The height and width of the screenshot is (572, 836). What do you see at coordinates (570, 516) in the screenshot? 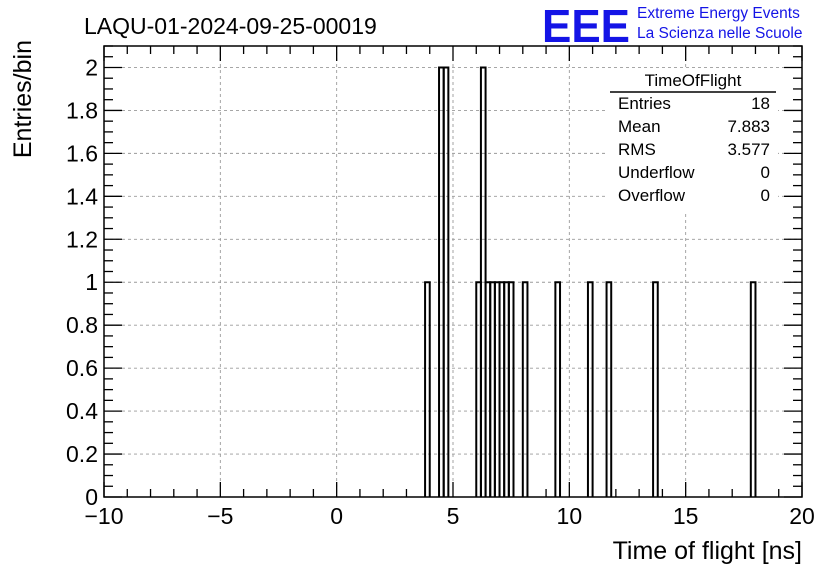
I see `x-tick-label: 10` at bounding box center [570, 516].